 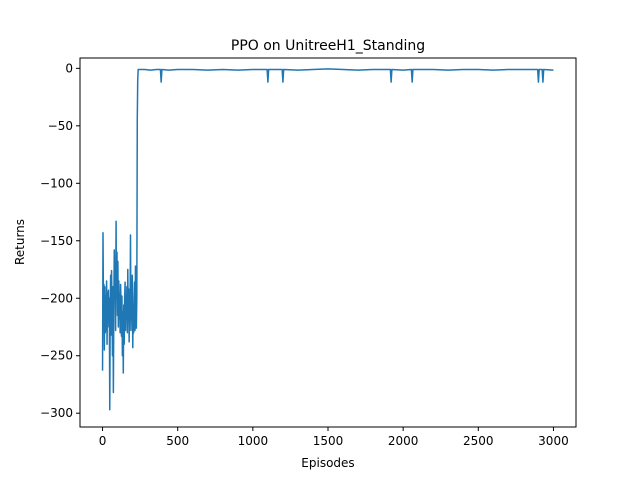 I want to click on y-tick-label: −100, so click(x=56, y=183).